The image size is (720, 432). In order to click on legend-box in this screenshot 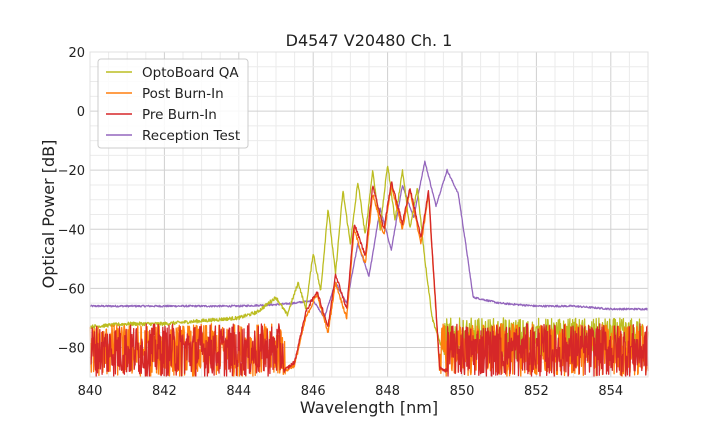, I will do `click(173, 103)`.